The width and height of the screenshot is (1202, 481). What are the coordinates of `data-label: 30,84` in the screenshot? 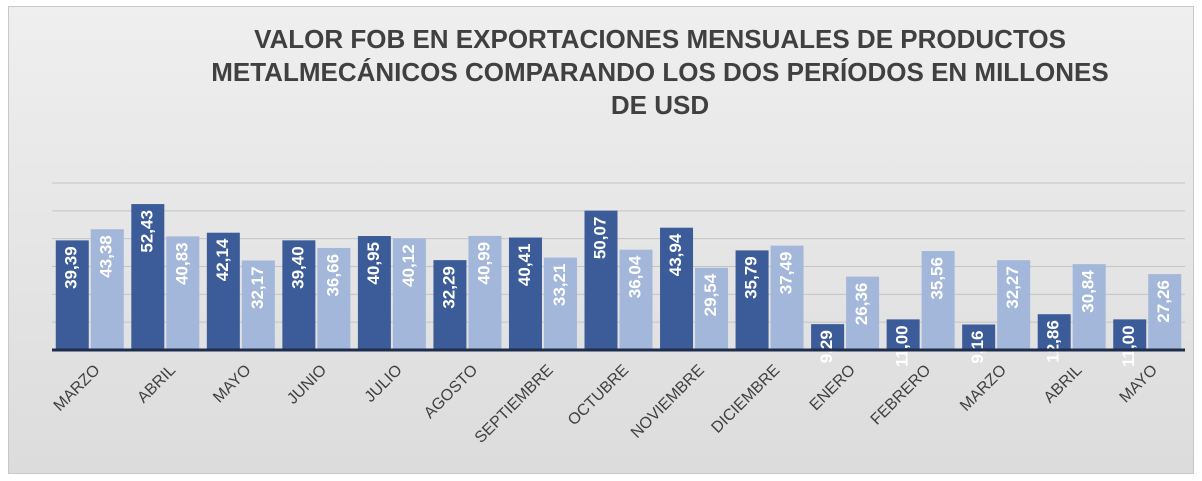 It's located at (1088, 291).